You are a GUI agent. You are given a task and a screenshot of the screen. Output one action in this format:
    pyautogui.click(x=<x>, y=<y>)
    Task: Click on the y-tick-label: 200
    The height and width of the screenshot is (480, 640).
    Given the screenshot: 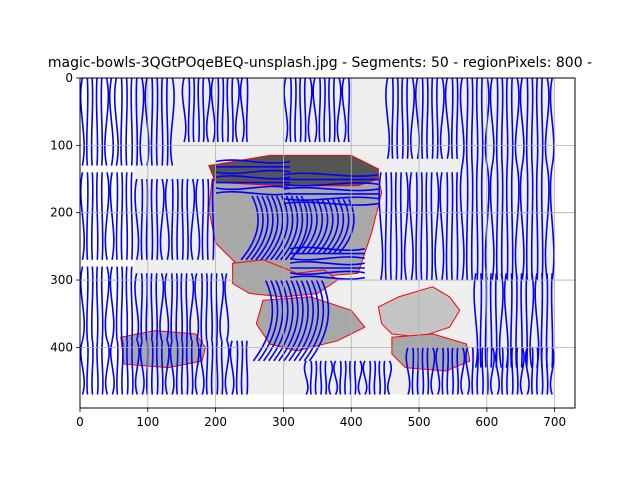 What is the action you would take?
    pyautogui.click(x=61, y=213)
    